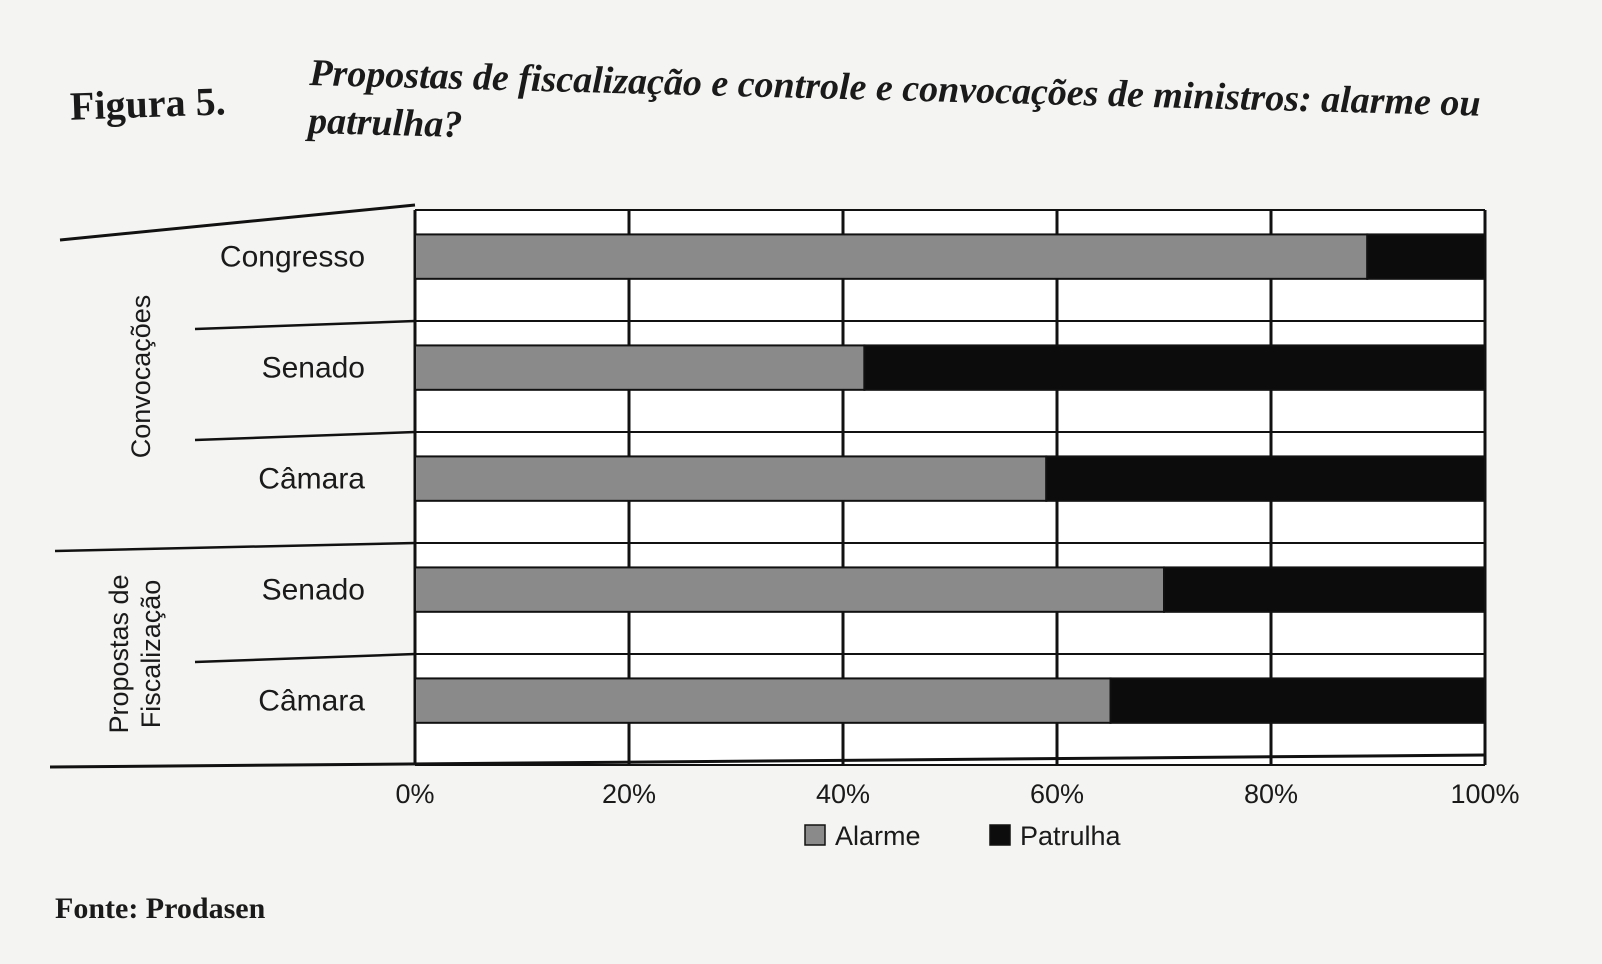 The width and height of the screenshot is (1602, 964). What do you see at coordinates (1071, 836) in the screenshot?
I see `legend-label: Patrulha` at bounding box center [1071, 836].